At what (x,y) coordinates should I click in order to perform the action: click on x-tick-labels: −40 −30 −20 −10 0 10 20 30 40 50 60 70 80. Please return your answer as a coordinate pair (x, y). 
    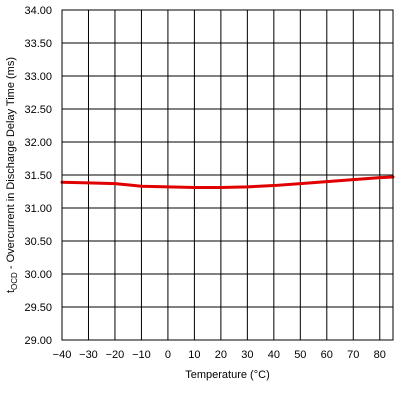
    Looking at the image, I should click on (219, 355).